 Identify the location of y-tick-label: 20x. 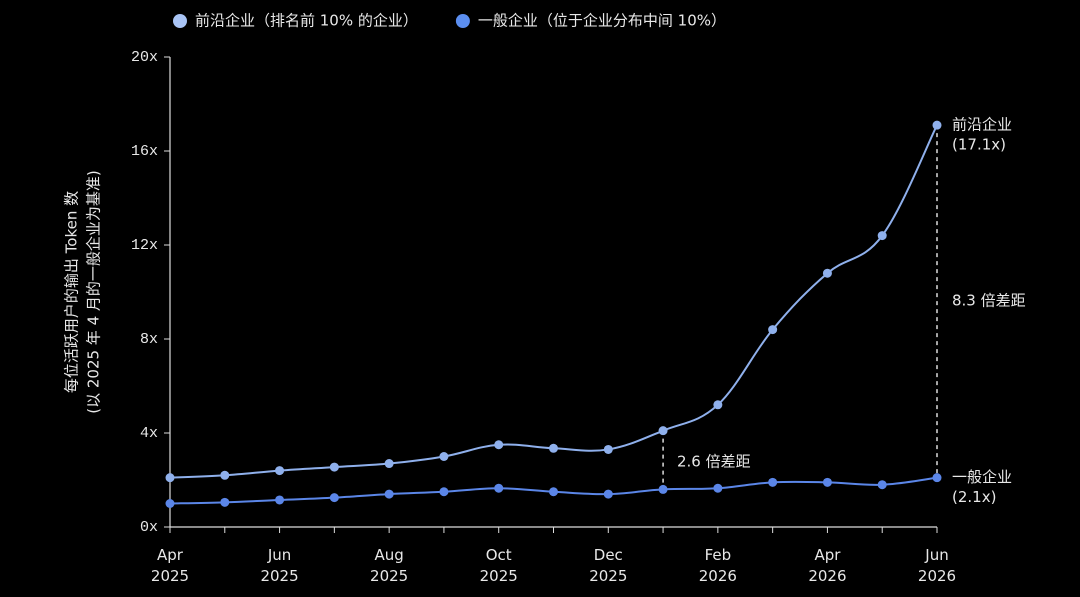
(144, 57).